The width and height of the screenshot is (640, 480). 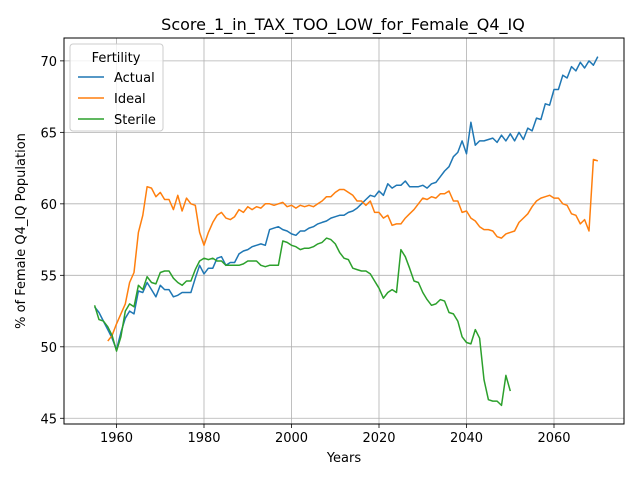 What do you see at coordinates (203, 438) in the screenshot?
I see `x-tick-label: 1980` at bounding box center [203, 438].